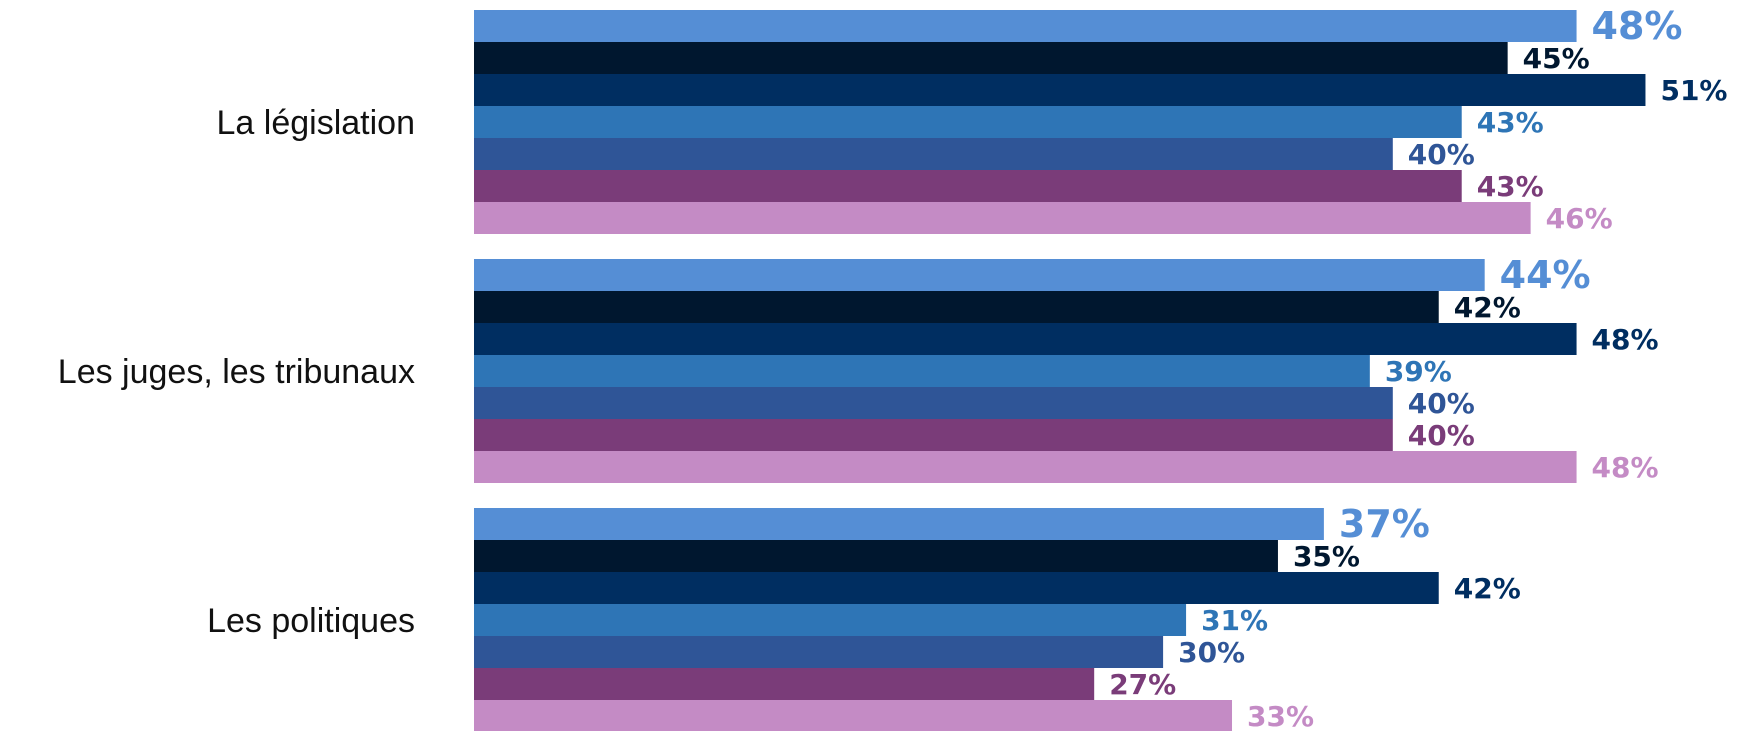 This screenshot has height=731, width=1738. I want to click on value-label-les-juges-les-tribunaux-series-6: 40%, so click(1441, 435).